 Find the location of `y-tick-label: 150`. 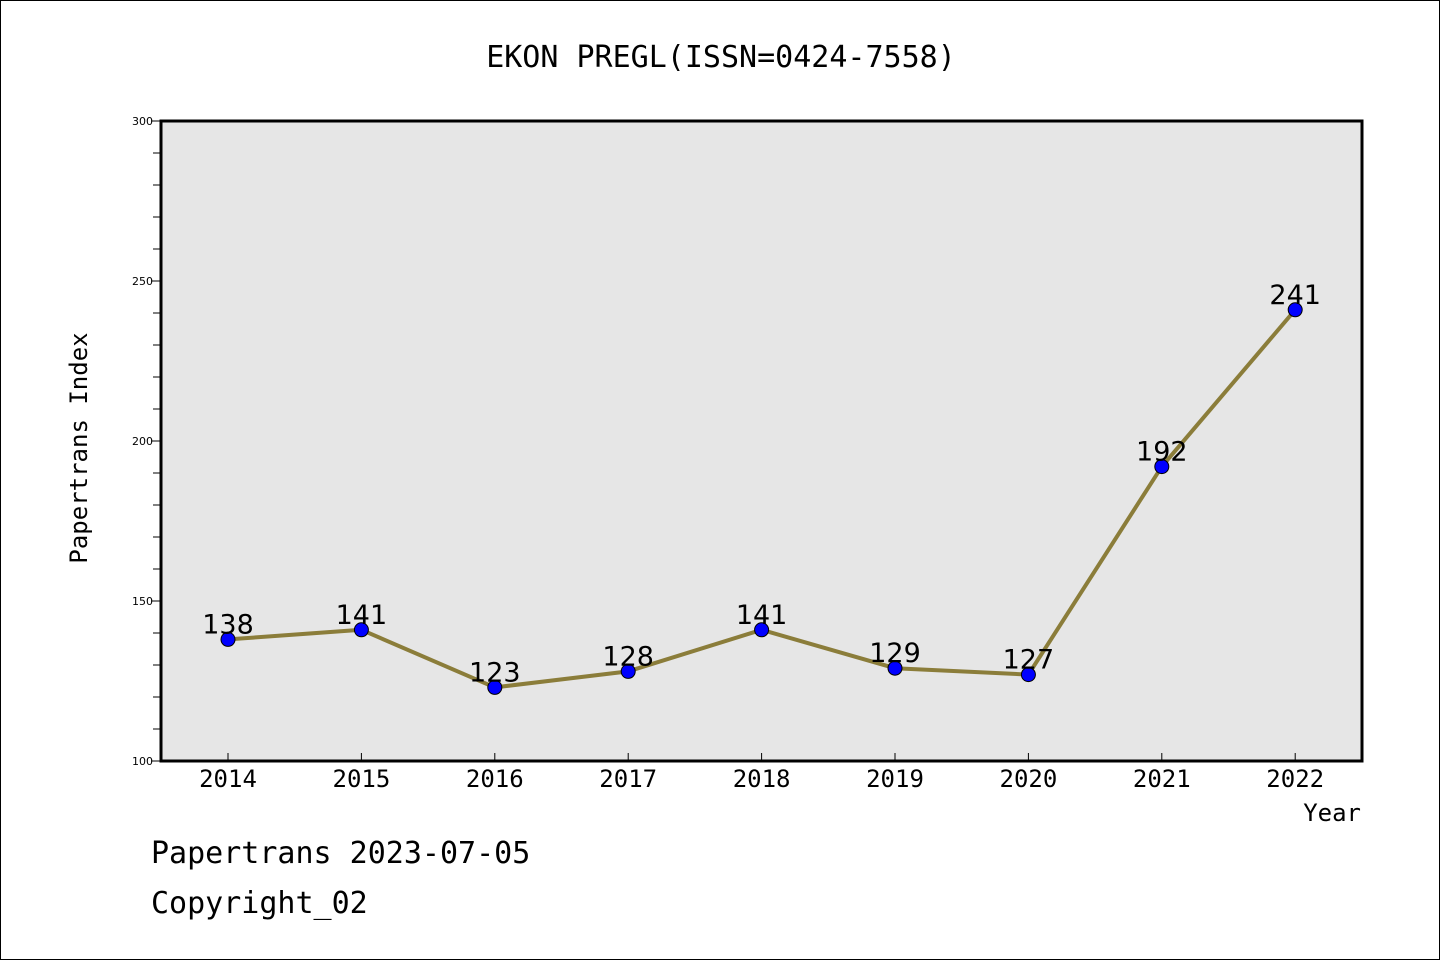

y-tick-label: 150 is located at coordinates (142, 601).